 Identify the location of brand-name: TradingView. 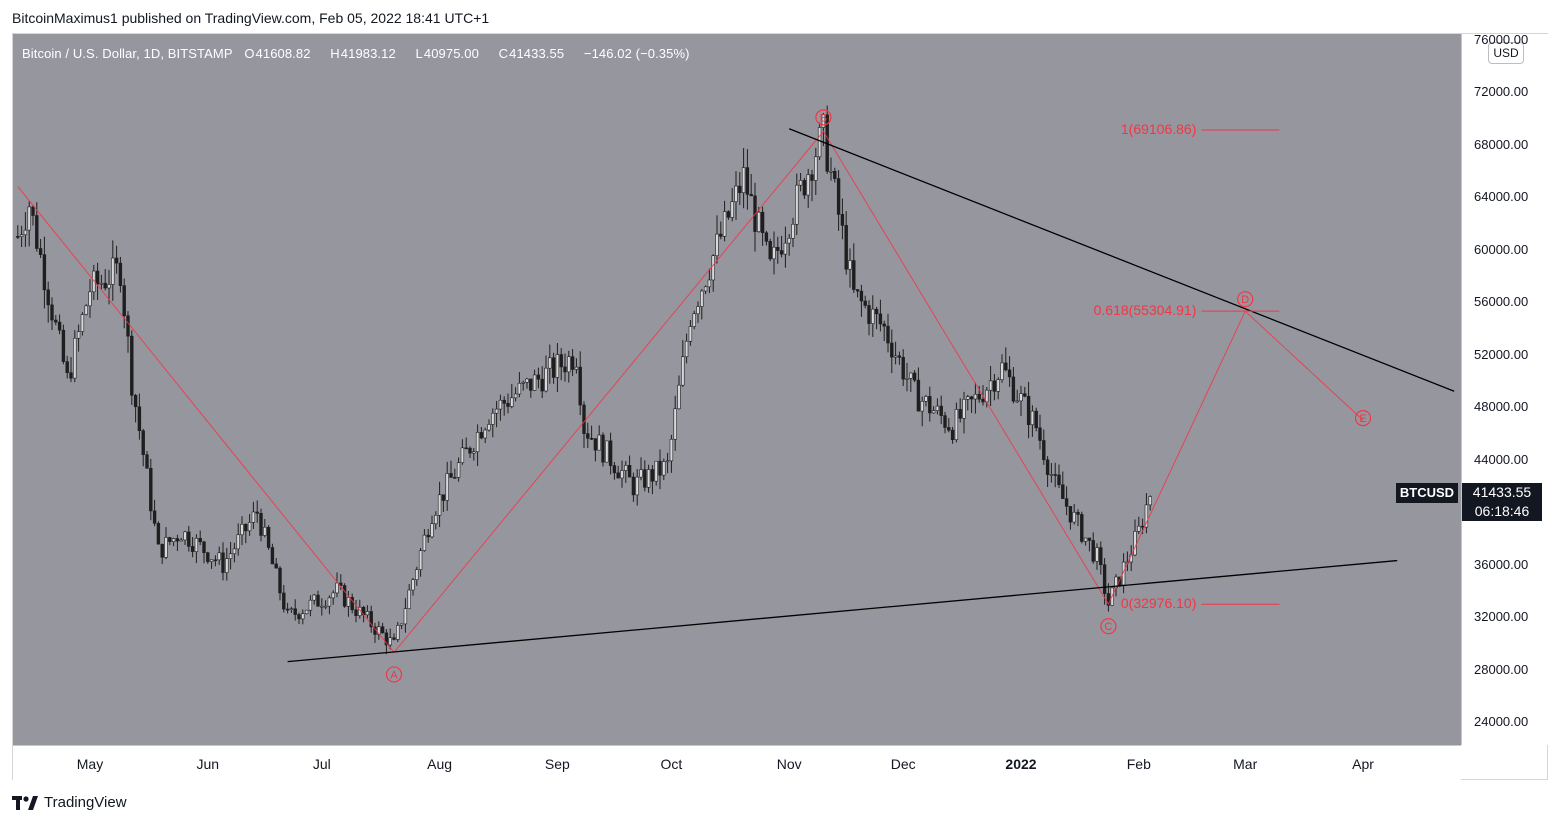
(85, 802).